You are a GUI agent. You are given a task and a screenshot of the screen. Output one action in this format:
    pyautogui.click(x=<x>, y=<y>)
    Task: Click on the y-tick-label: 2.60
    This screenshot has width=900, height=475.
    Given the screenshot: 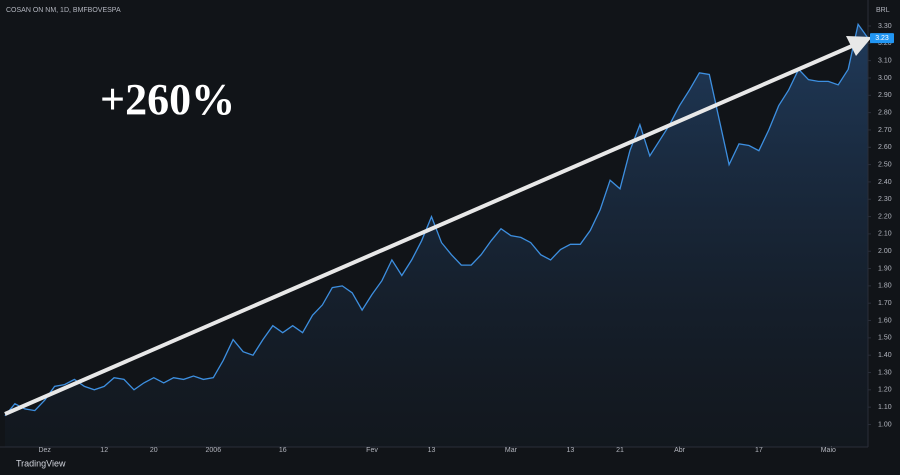 What is the action you would take?
    pyautogui.click(x=885, y=147)
    